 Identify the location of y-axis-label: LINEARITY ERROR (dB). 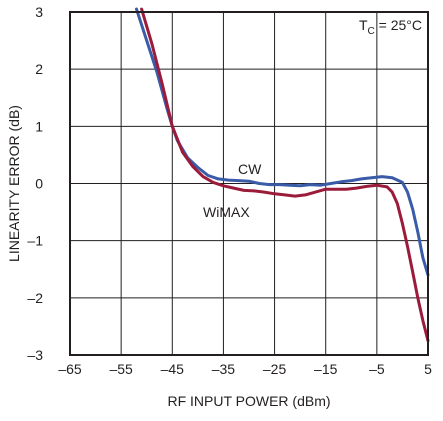
(14, 183).